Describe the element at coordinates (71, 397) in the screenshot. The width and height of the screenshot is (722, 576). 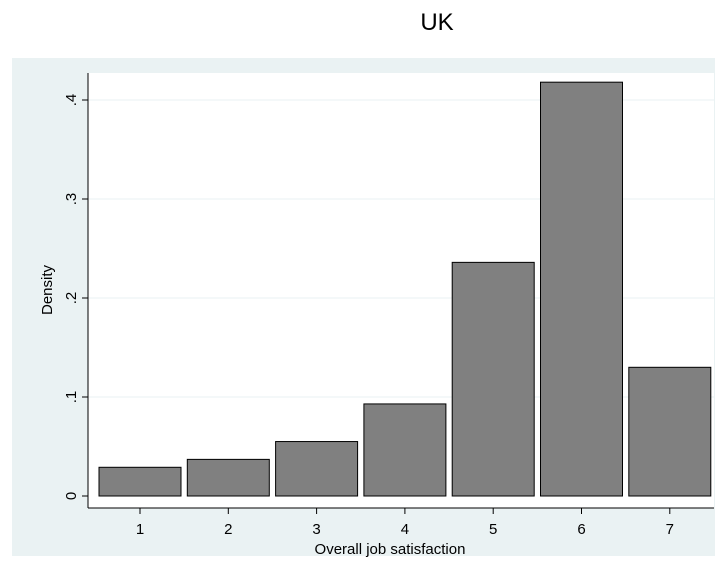
I see `y-tick-label-1: .1` at that location.